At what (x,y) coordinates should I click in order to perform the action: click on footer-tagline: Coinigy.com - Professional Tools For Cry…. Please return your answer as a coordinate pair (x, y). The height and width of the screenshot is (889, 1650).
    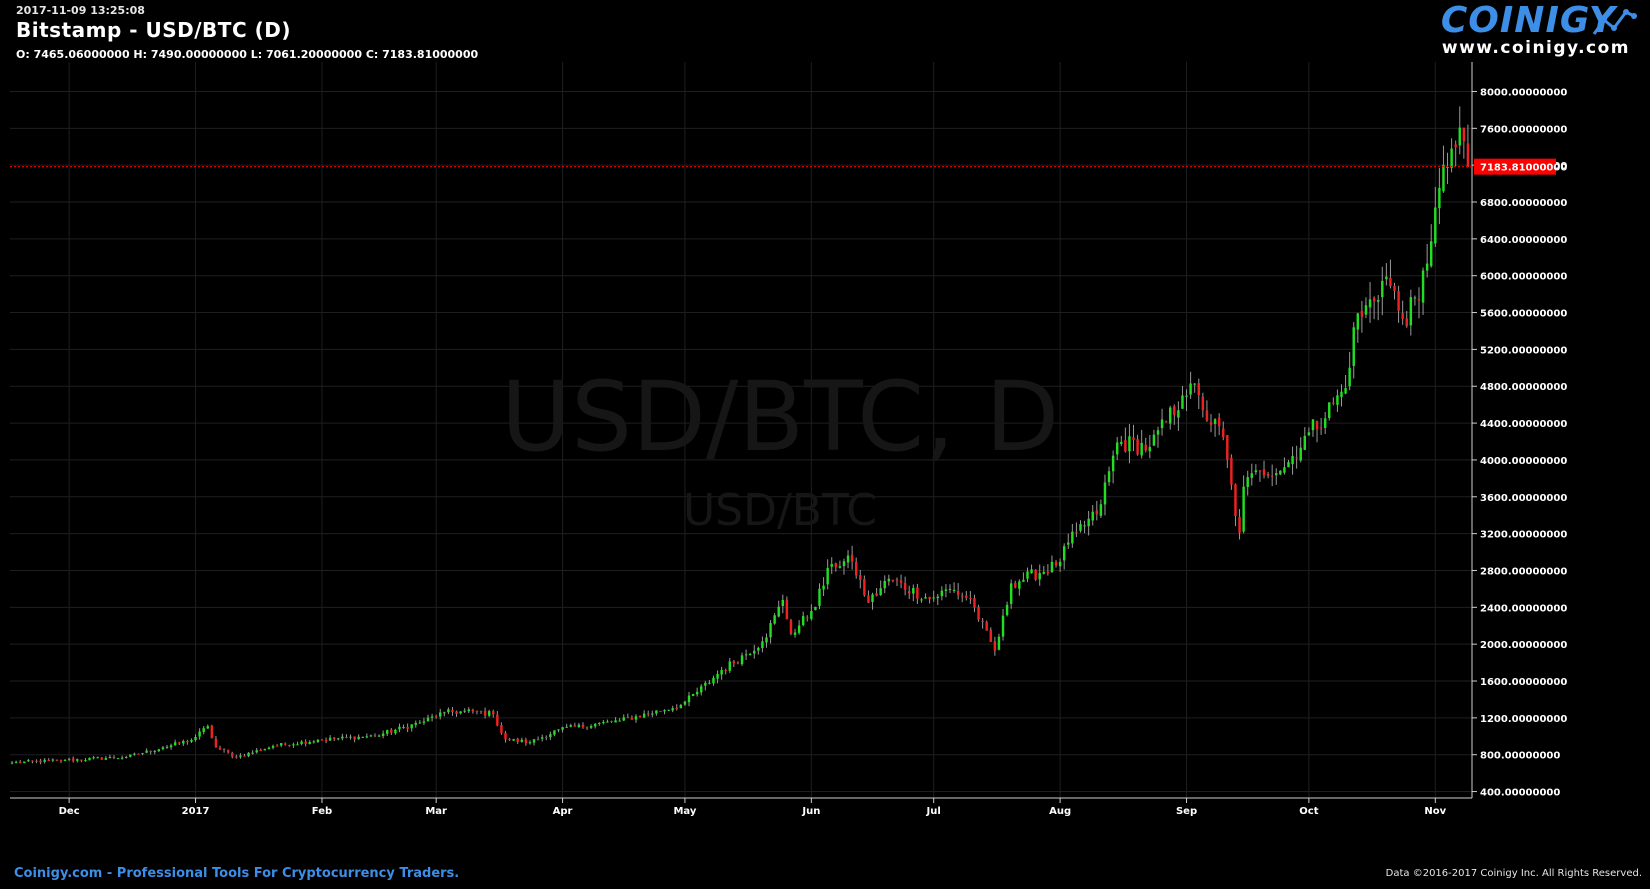
    Looking at the image, I should click on (237, 873).